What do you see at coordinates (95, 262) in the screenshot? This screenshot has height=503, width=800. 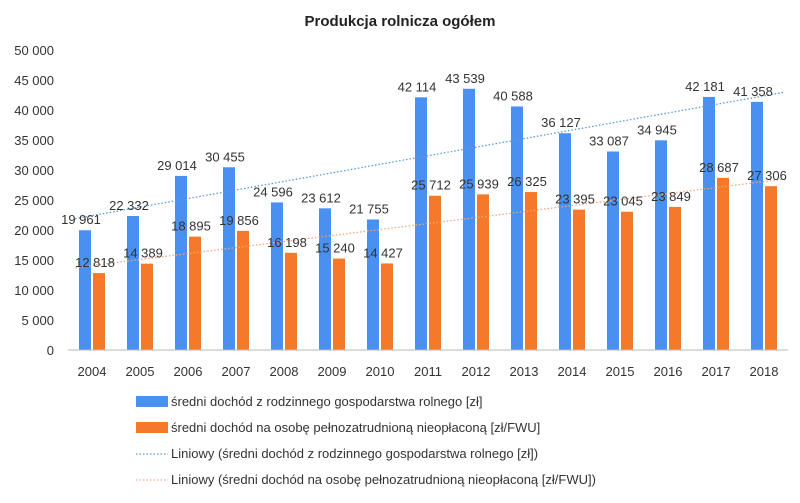 I see `data-label: 12 818` at bounding box center [95, 262].